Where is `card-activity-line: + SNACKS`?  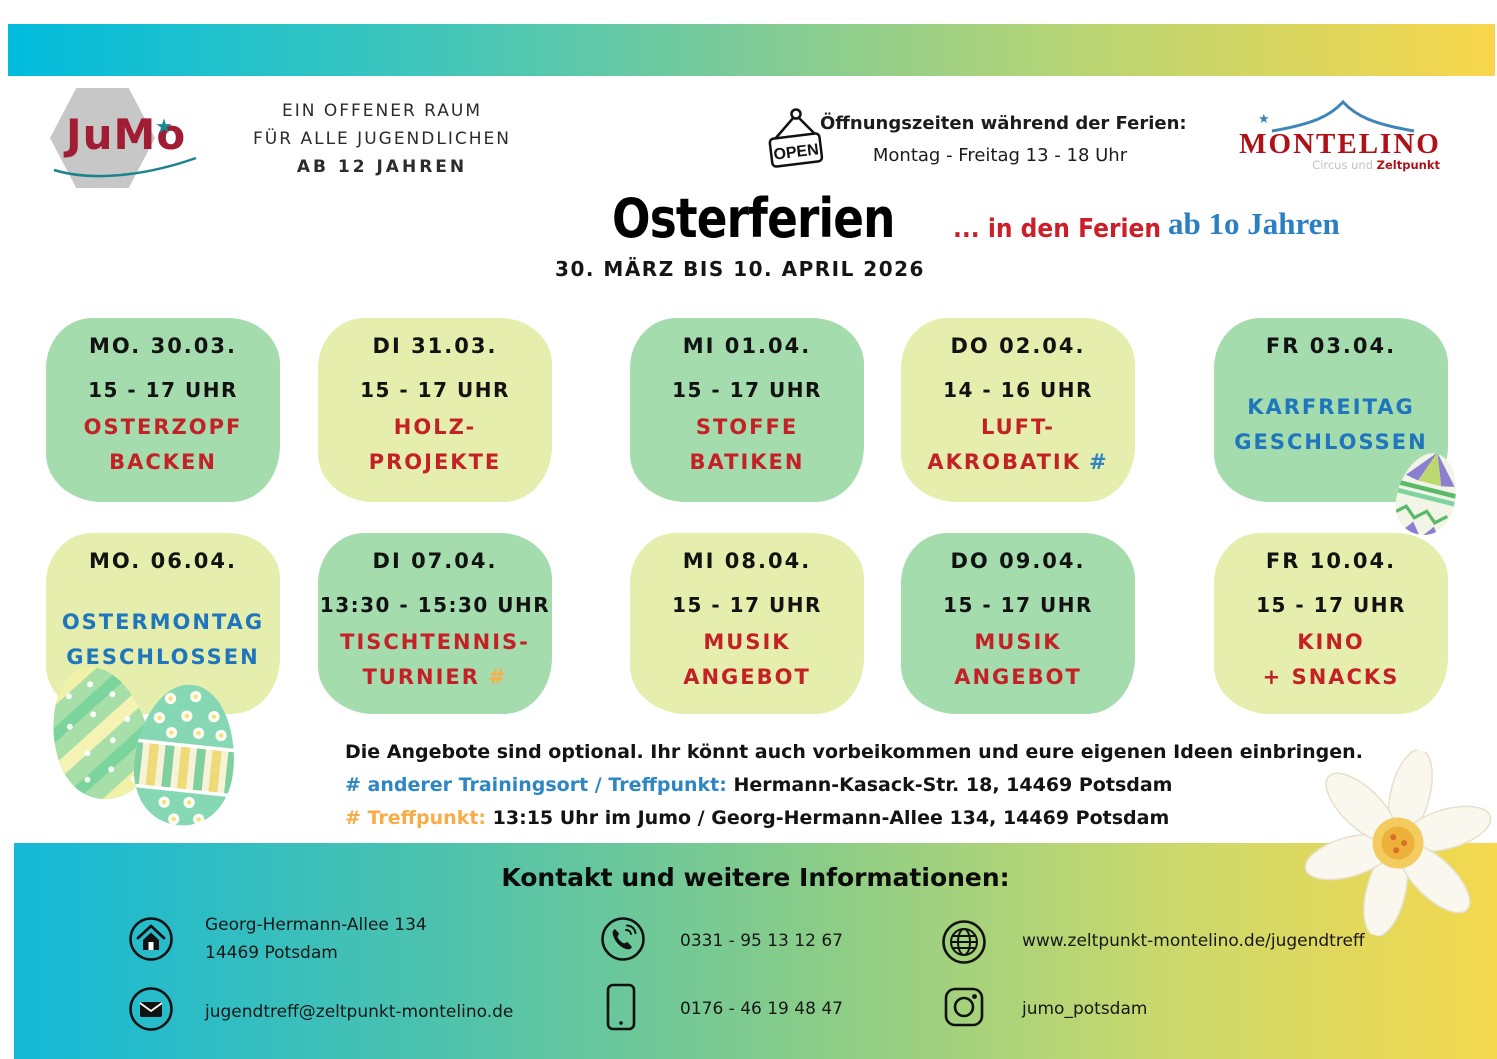 card-activity-line: + SNACKS is located at coordinates (1331, 677).